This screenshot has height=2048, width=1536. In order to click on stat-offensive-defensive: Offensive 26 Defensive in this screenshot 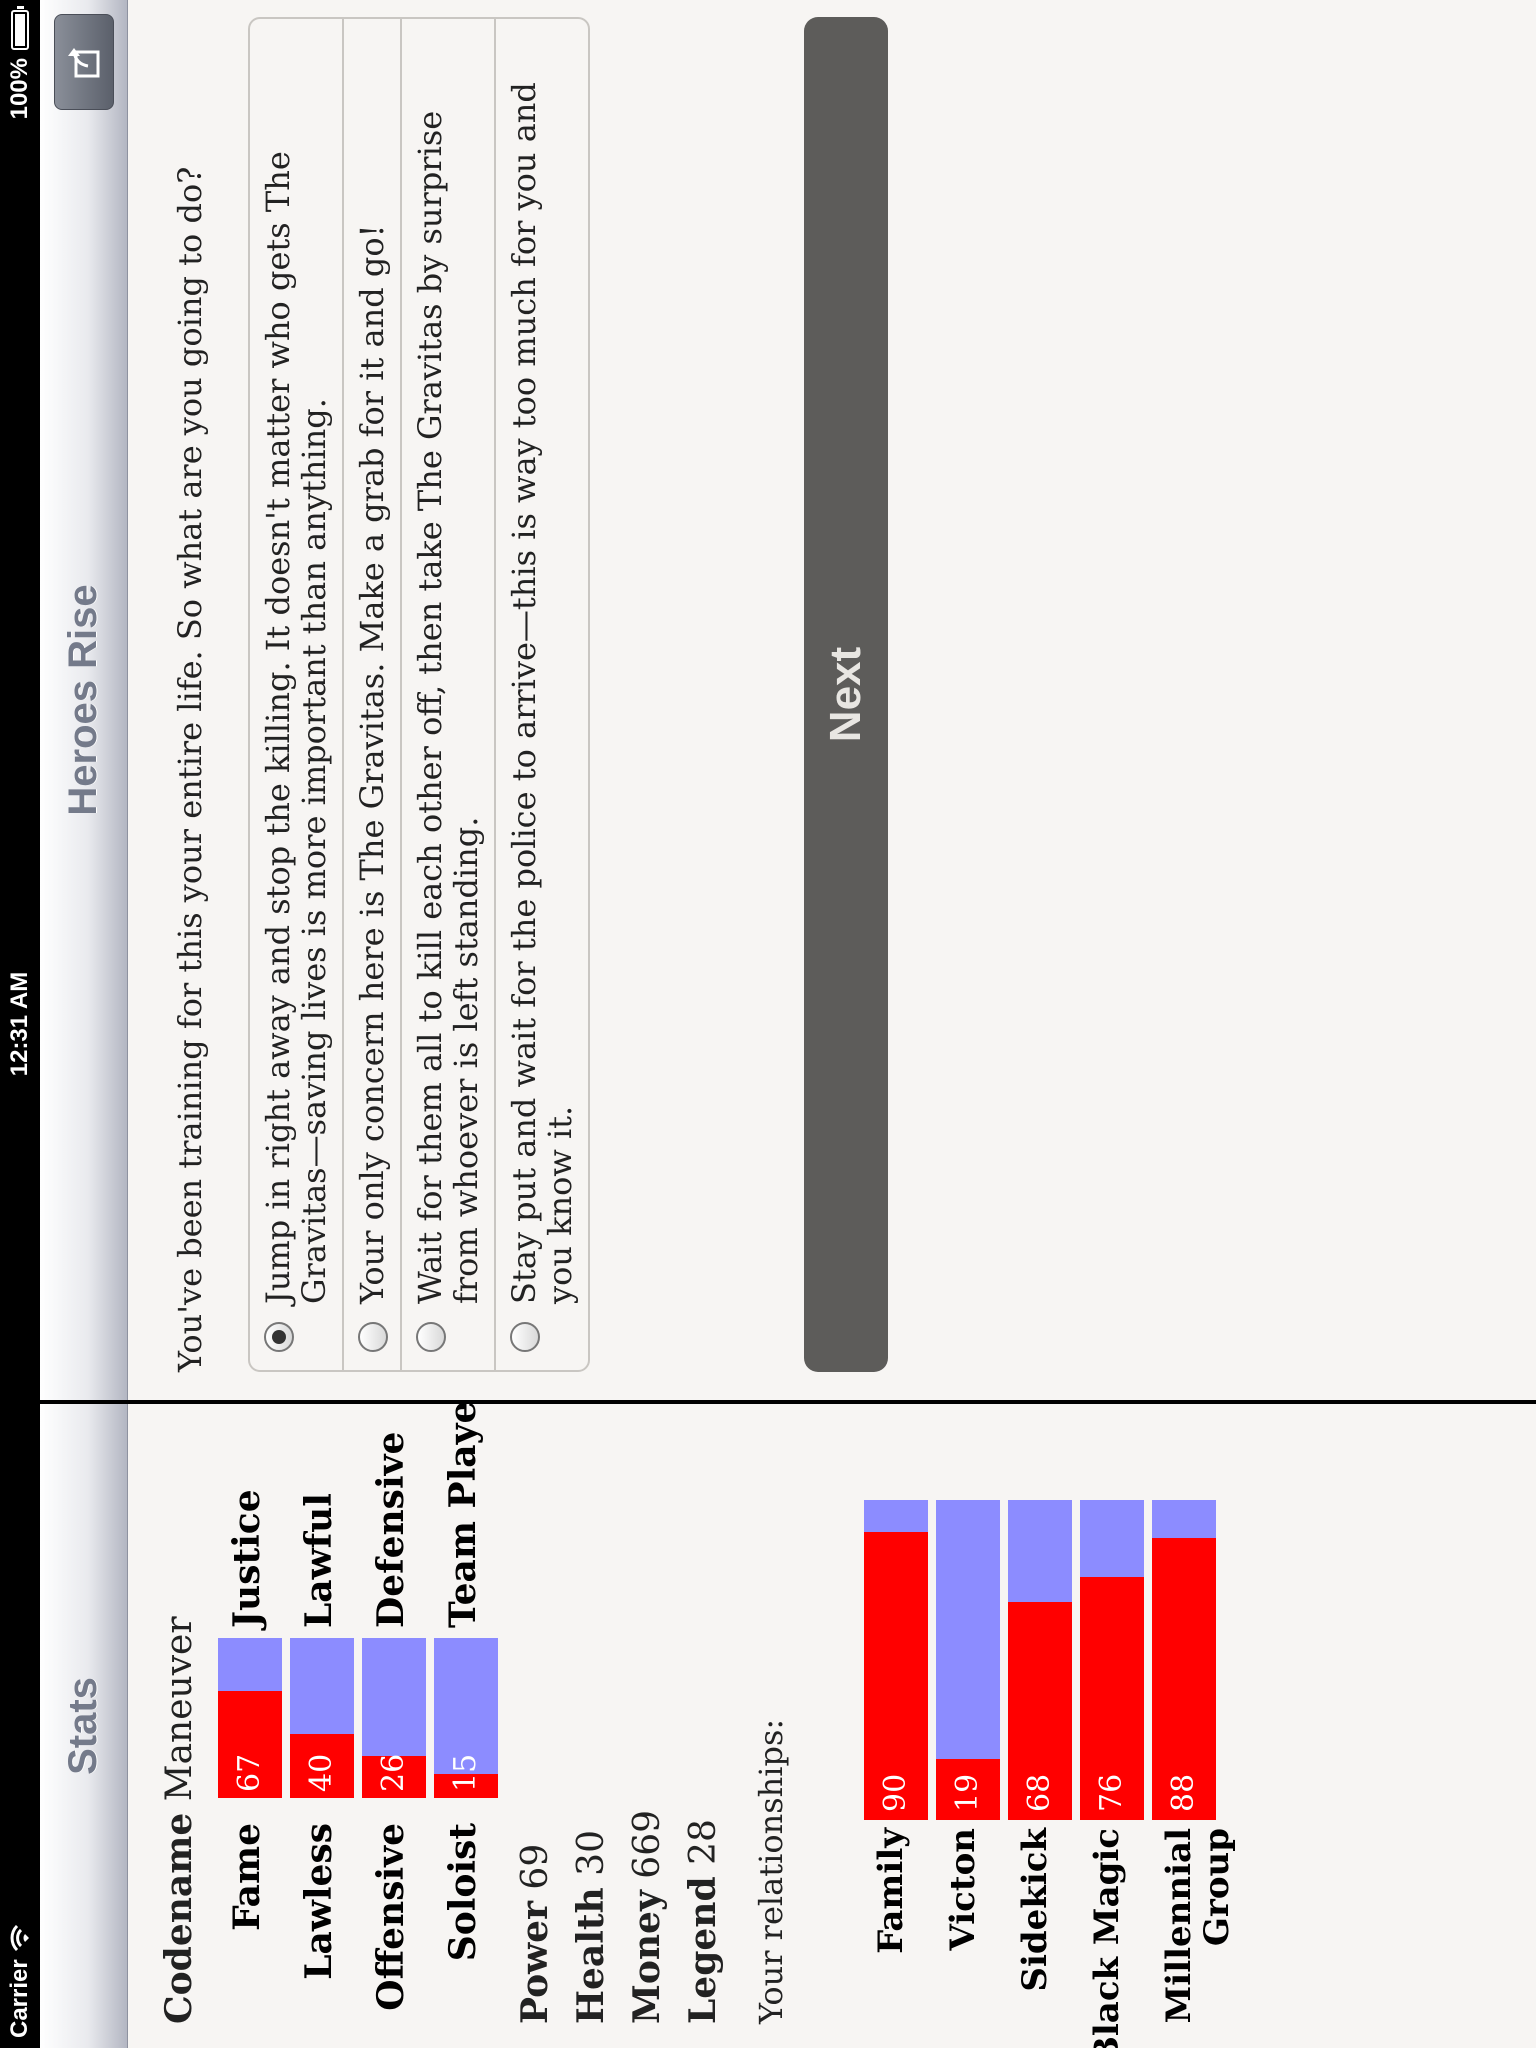, I will do `click(394, 1726)`.